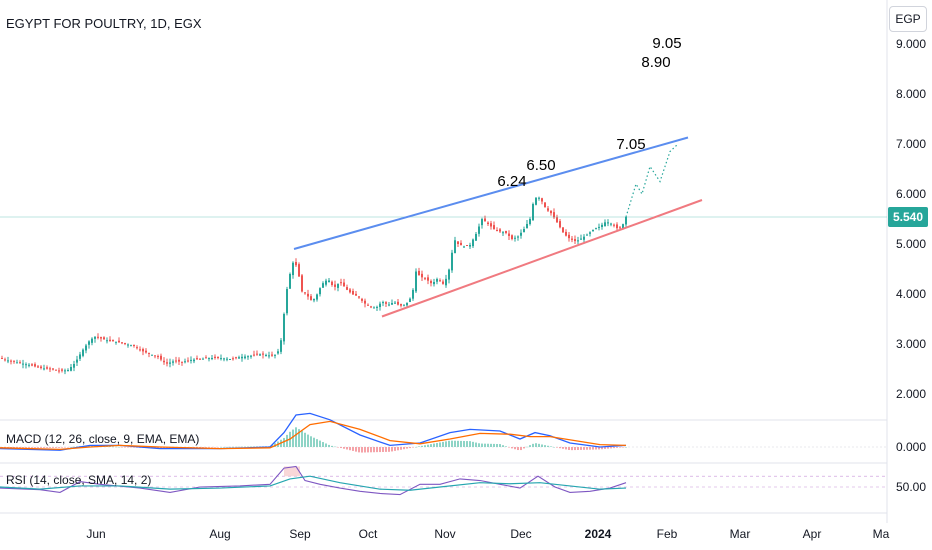 The image size is (932, 550). What do you see at coordinates (881, 534) in the screenshot?
I see `time-tick-label: Ma` at bounding box center [881, 534].